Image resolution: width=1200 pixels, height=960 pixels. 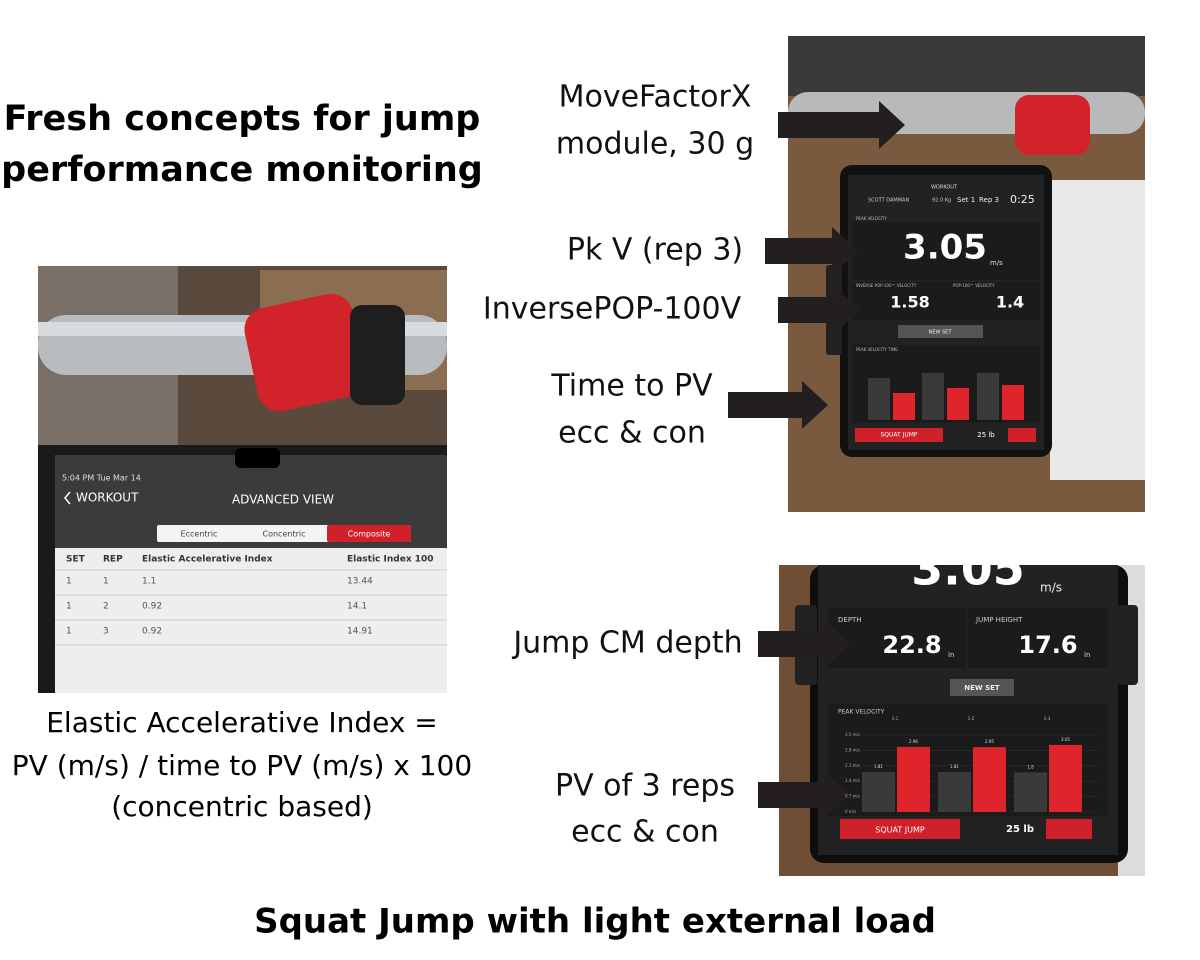 I want to click on clock: 0:25, so click(x=1022, y=199).